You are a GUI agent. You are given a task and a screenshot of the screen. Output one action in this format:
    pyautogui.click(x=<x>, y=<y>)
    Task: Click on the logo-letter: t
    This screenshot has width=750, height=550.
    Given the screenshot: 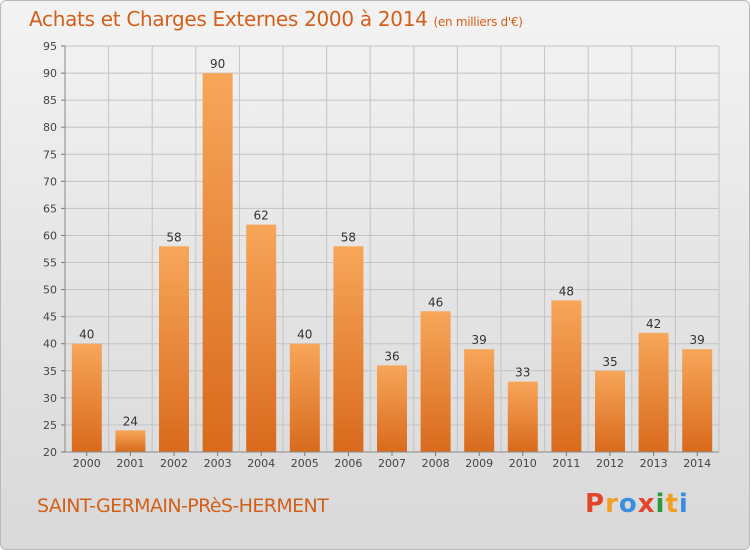 What is the action you would take?
    pyautogui.click(x=672, y=504)
    